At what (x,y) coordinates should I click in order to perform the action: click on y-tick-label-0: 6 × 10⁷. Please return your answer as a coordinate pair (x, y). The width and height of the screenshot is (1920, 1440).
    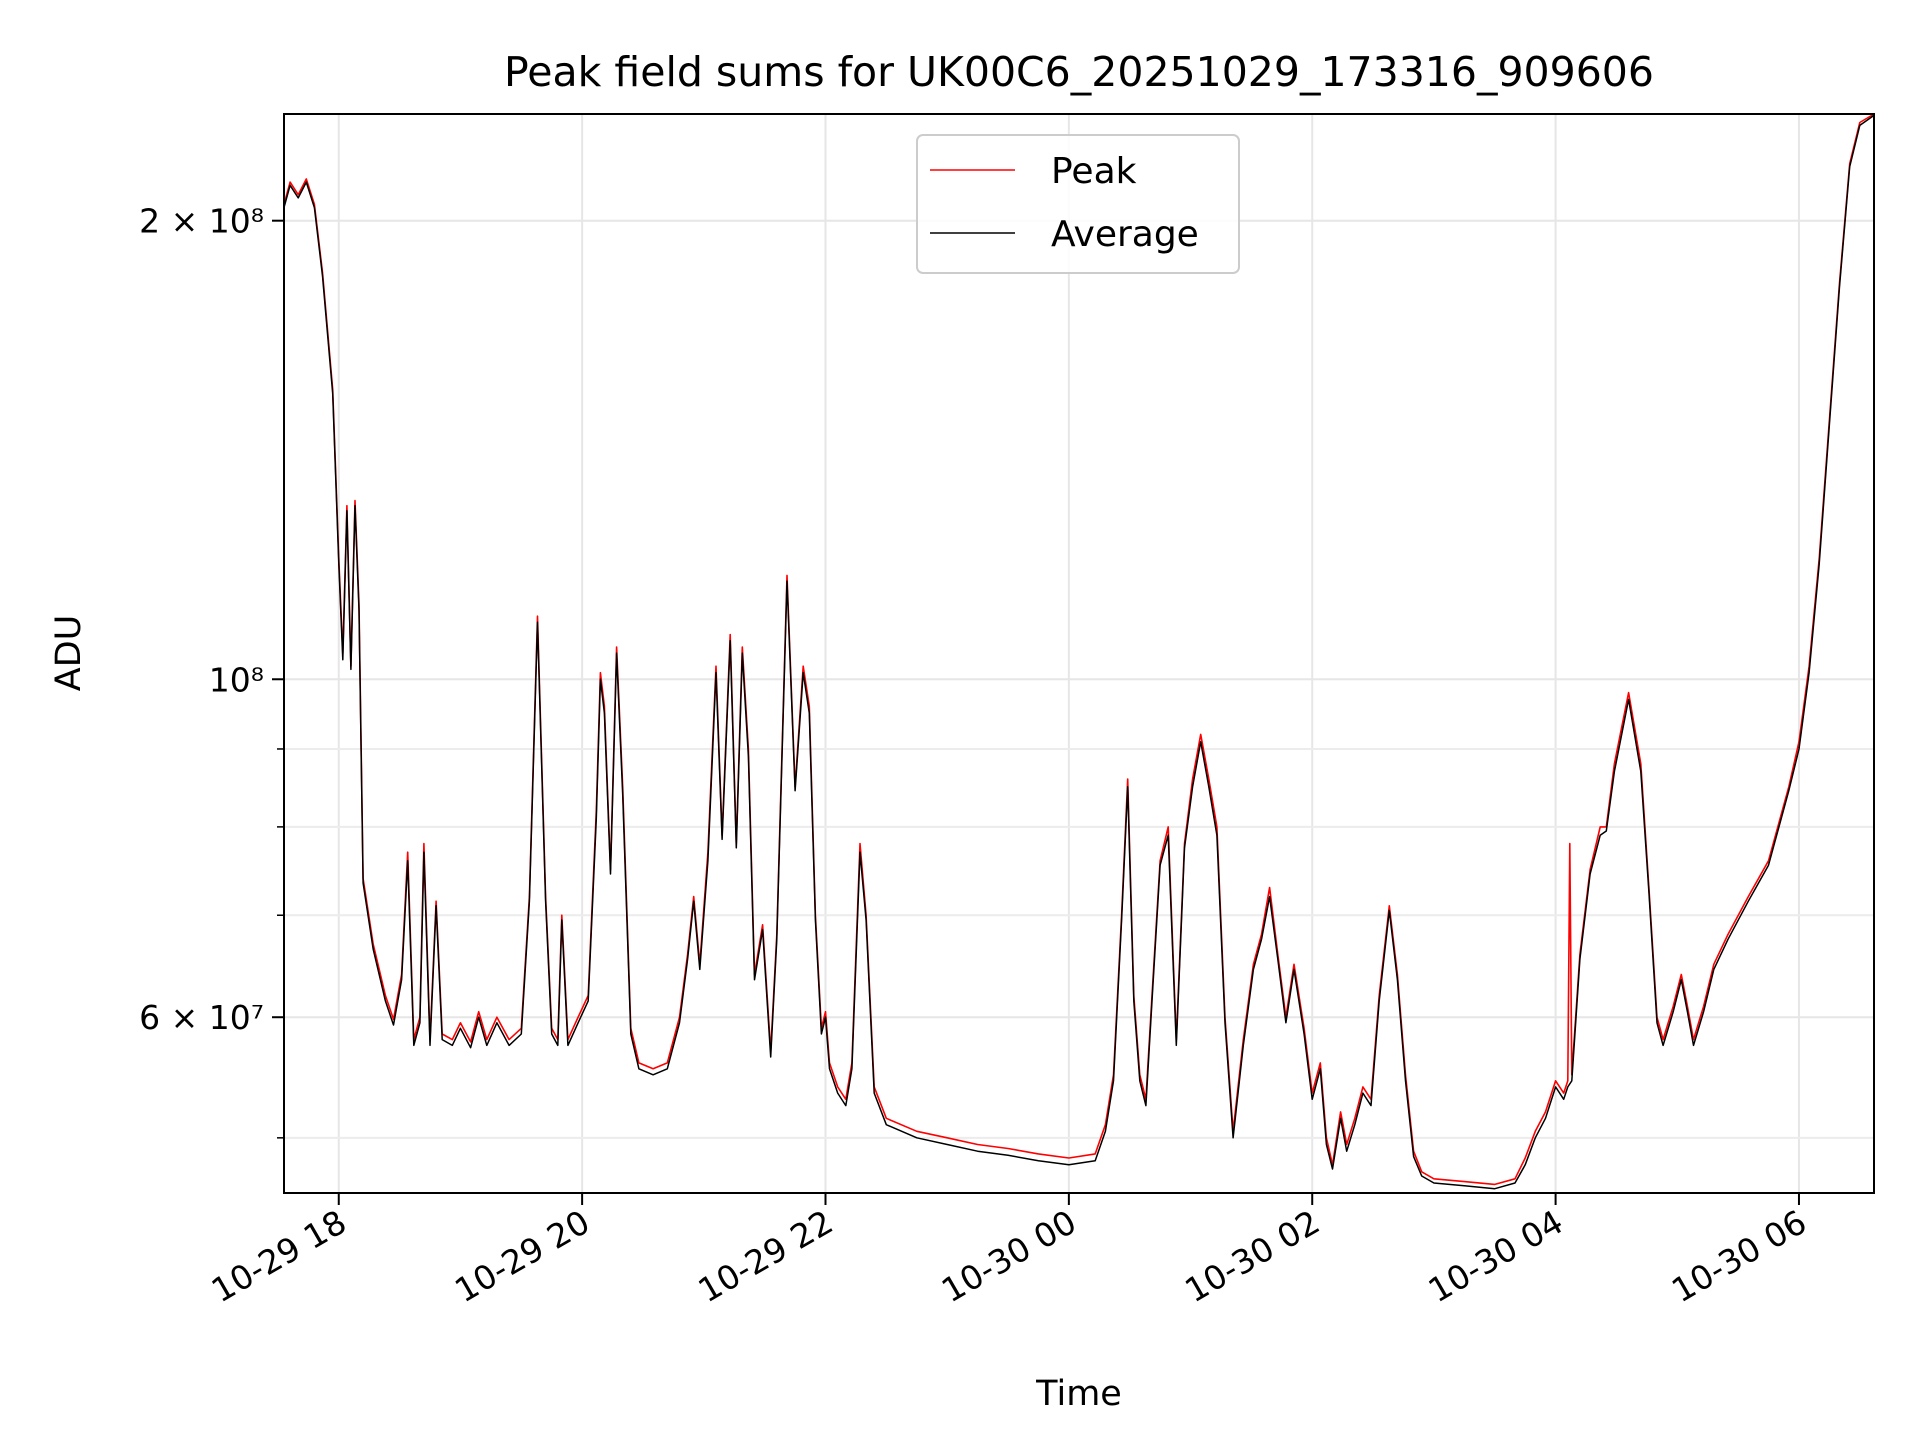
    Looking at the image, I should click on (201, 1017).